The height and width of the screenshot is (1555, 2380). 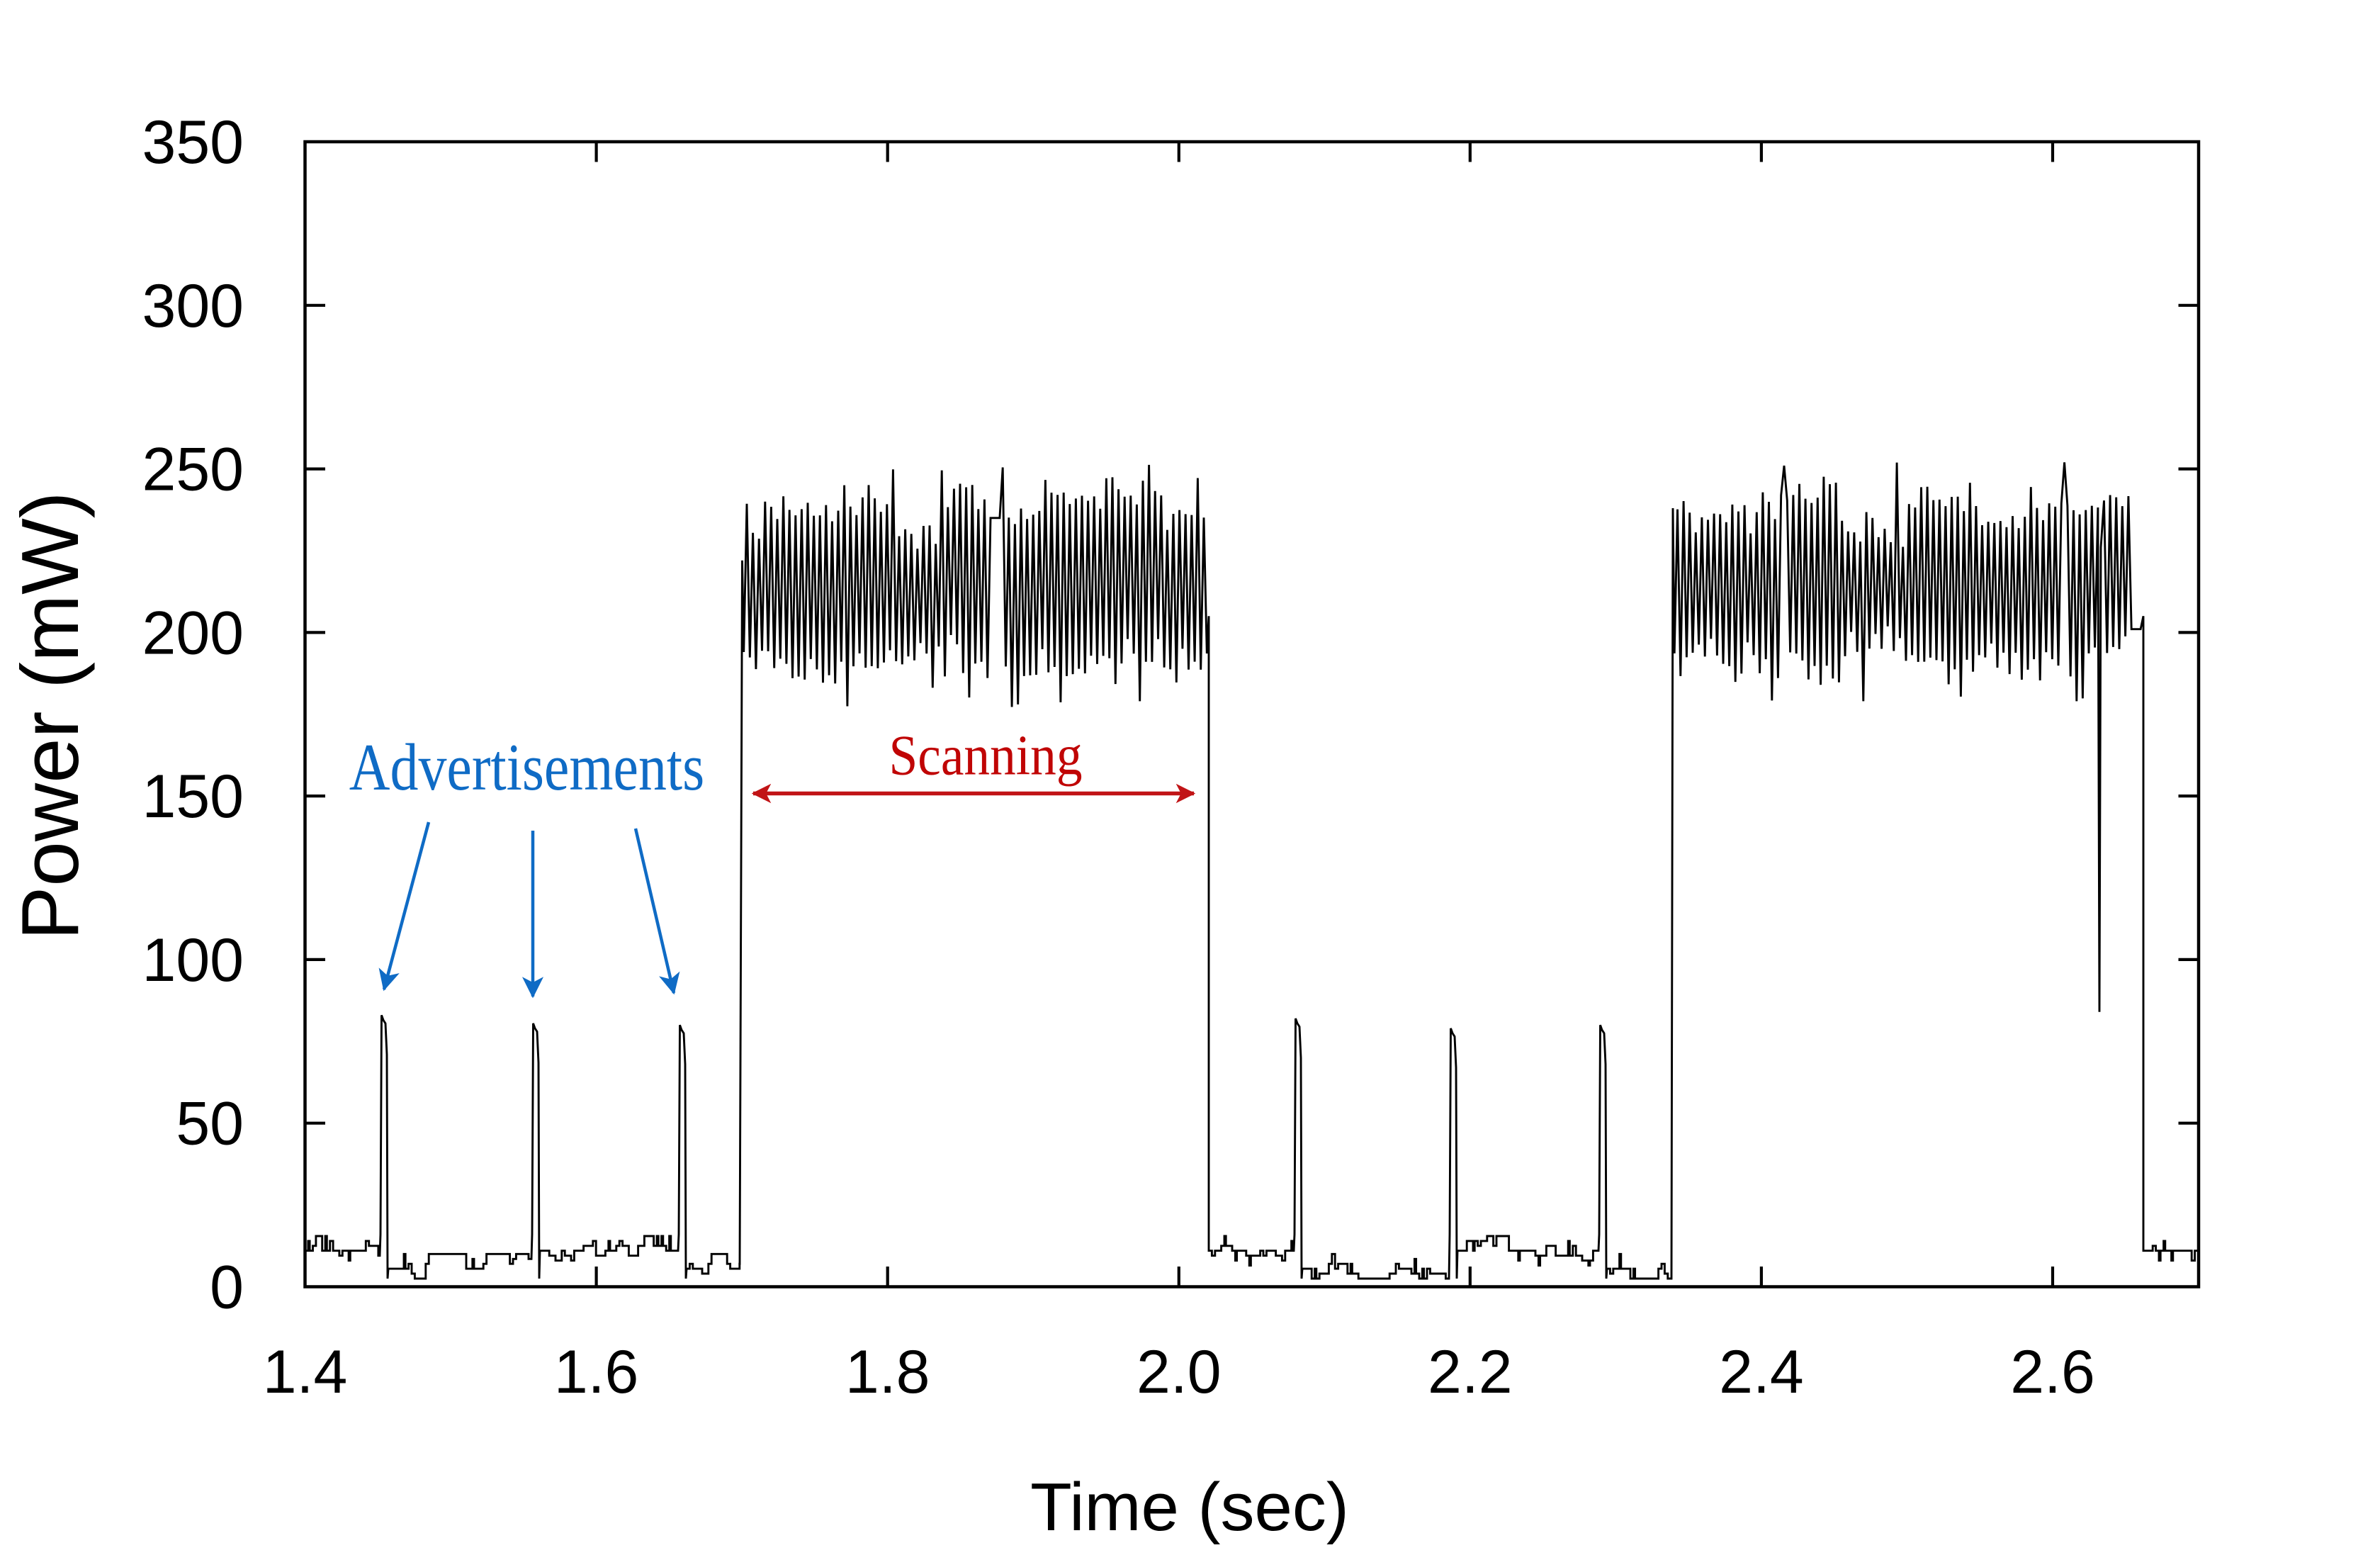 What do you see at coordinates (193, 633) in the screenshot?
I see `svg-text: 200` at bounding box center [193, 633].